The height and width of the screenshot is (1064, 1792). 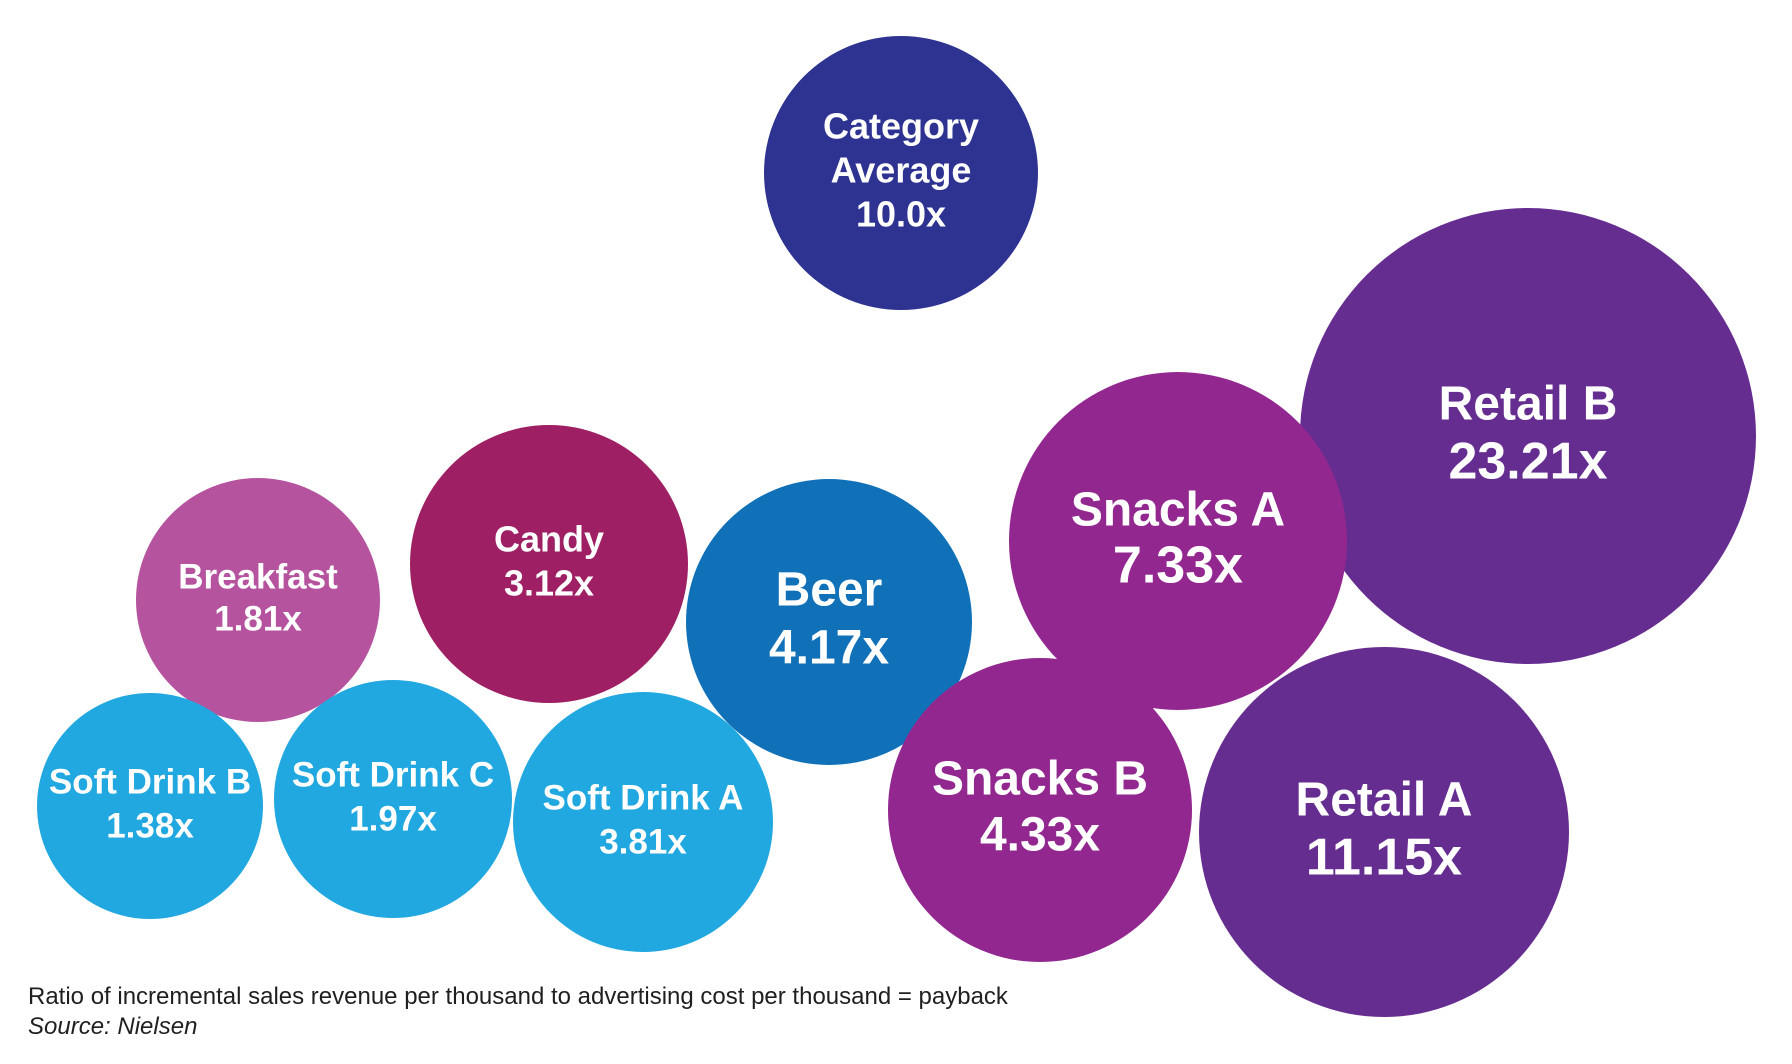 What do you see at coordinates (1040, 779) in the screenshot?
I see `bubble-label-snacks-b: Snacks B` at bounding box center [1040, 779].